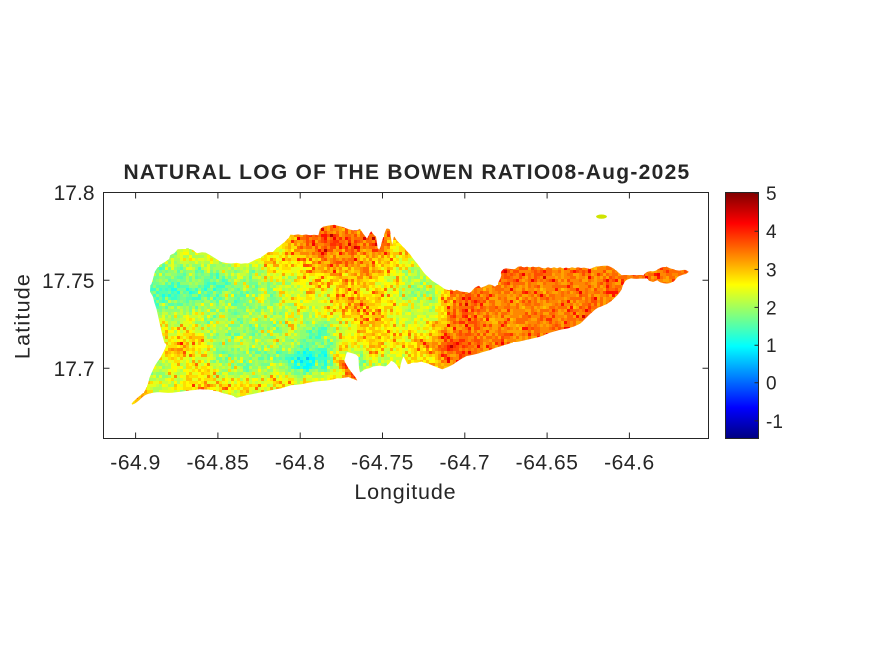  I want to click on svg-text: -64.85, so click(217, 463).